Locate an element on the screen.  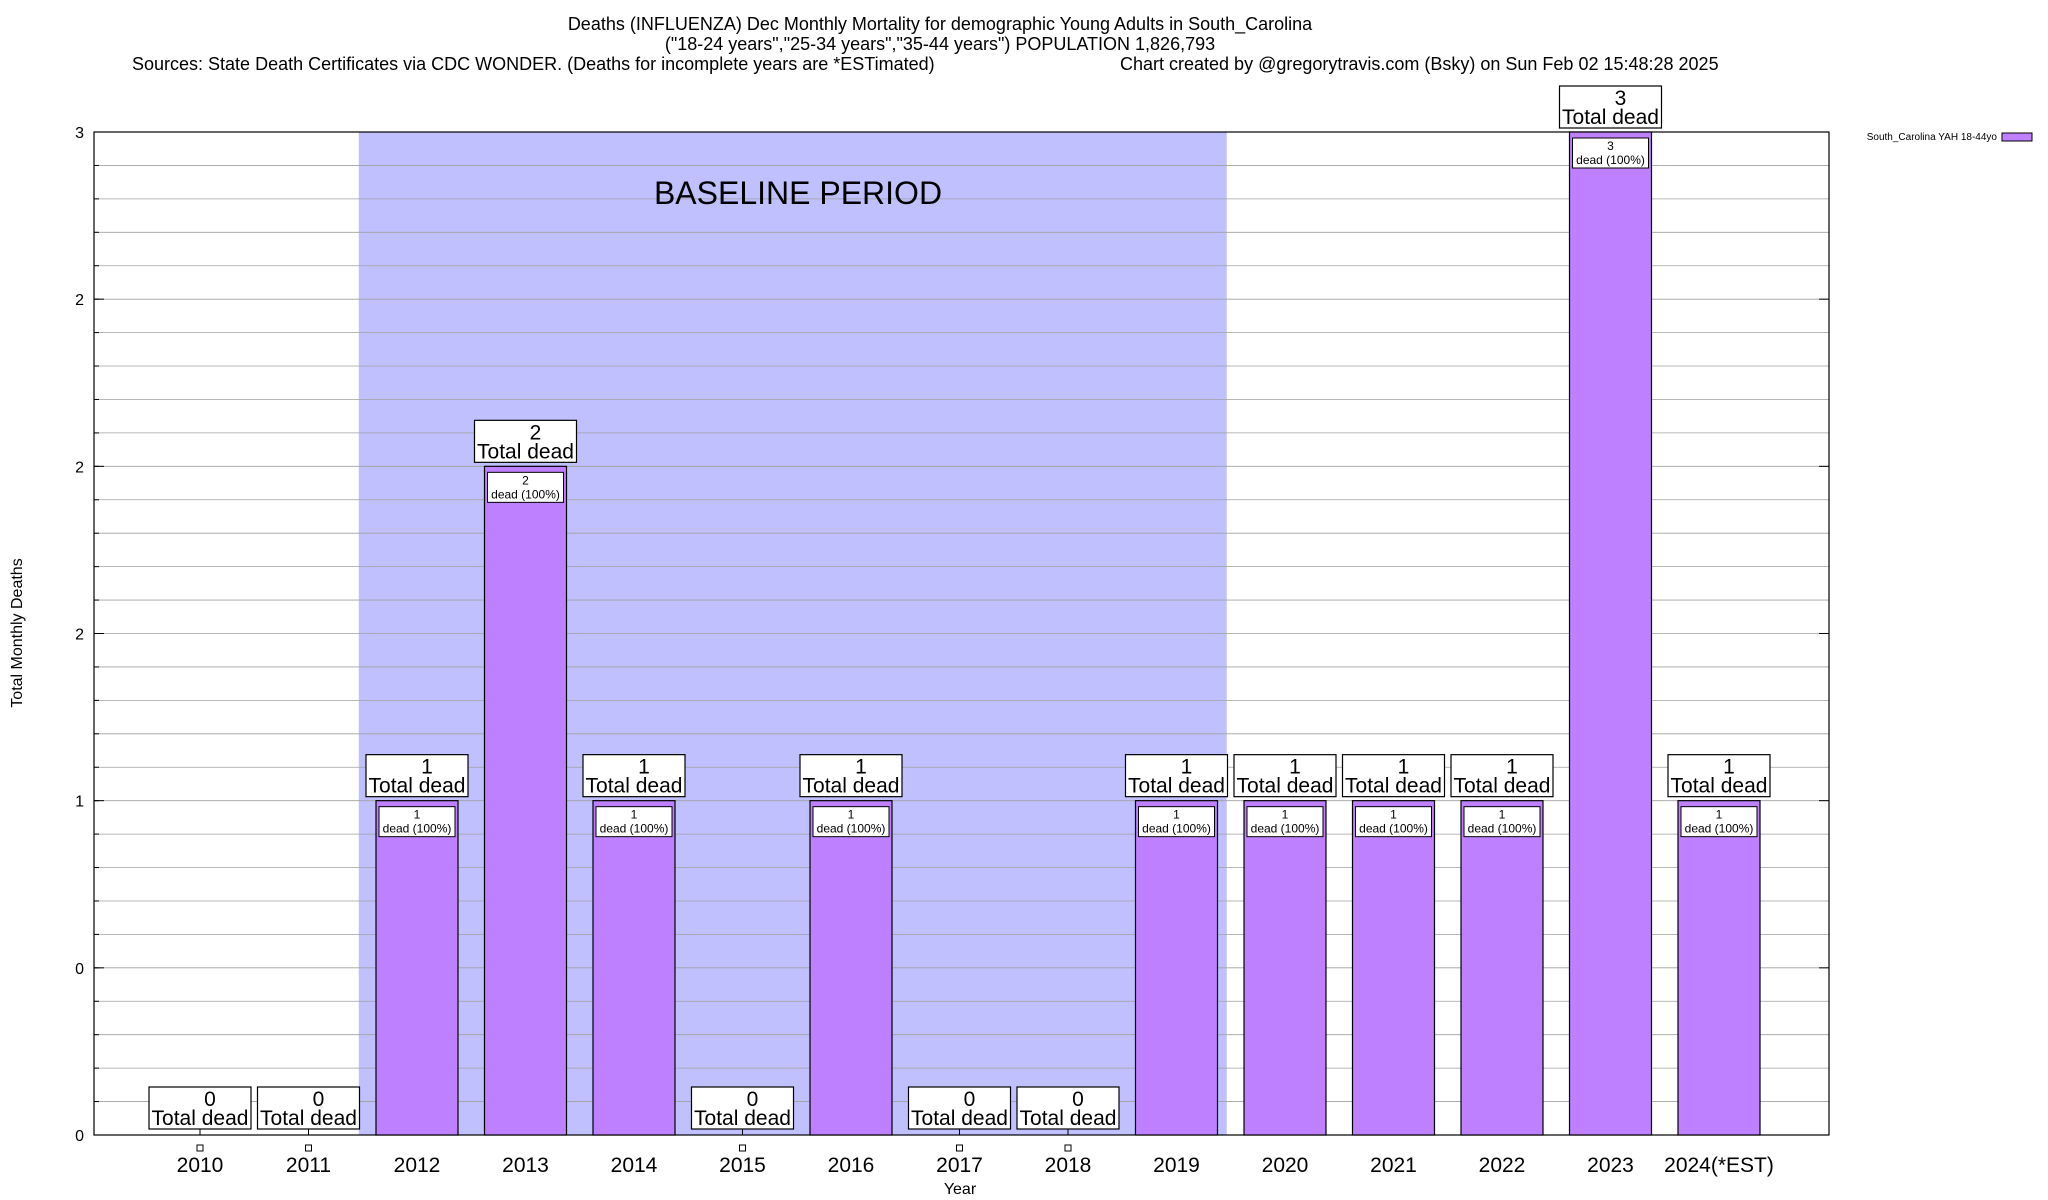
baseline-label: BASELINE PERIOD is located at coordinates (798, 193).